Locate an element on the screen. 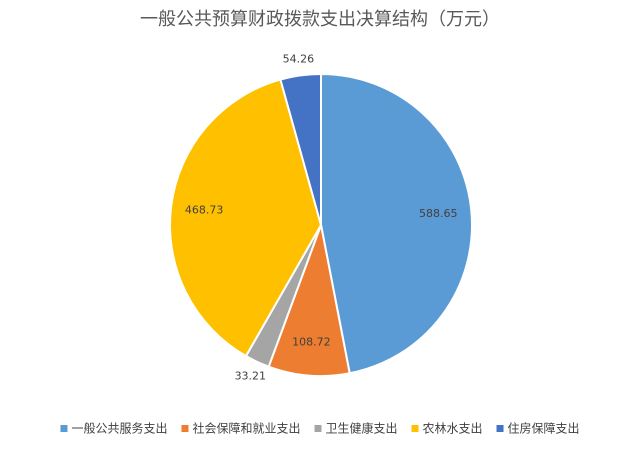  data-label: 588.65 is located at coordinates (438, 213).